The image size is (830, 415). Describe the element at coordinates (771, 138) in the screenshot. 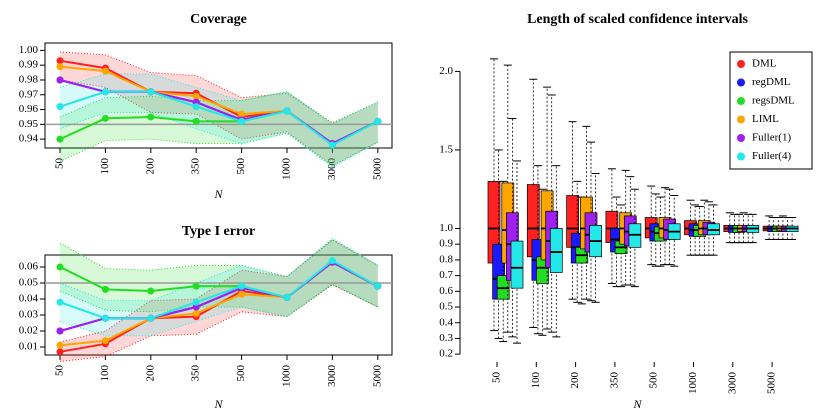

I see `legend-label: Fuller(1)` at that location.